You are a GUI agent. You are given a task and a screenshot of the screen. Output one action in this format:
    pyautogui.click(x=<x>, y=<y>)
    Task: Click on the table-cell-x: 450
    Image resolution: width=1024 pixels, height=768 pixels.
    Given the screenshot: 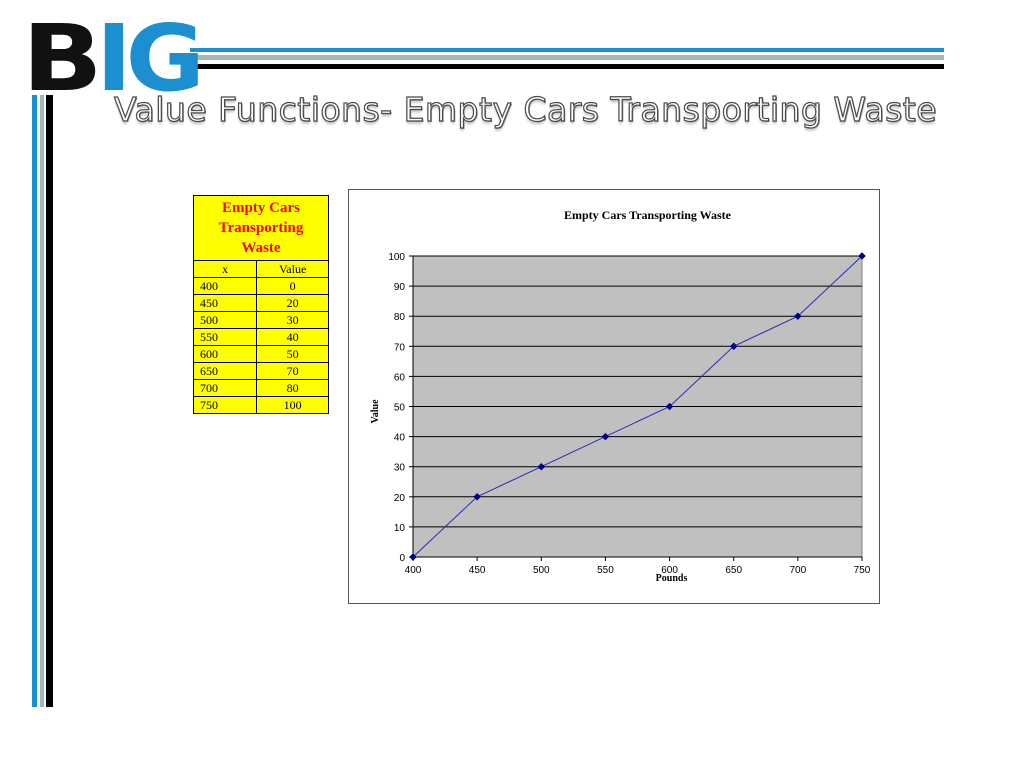 What is the action you would take?
    pyautogui.click(x=225, y=303)
    